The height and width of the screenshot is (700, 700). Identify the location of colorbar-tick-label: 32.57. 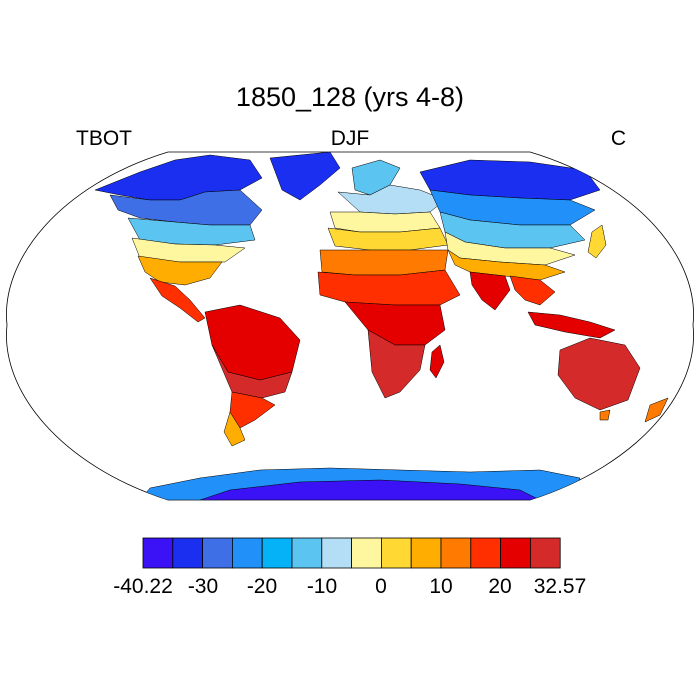
(560, 586).